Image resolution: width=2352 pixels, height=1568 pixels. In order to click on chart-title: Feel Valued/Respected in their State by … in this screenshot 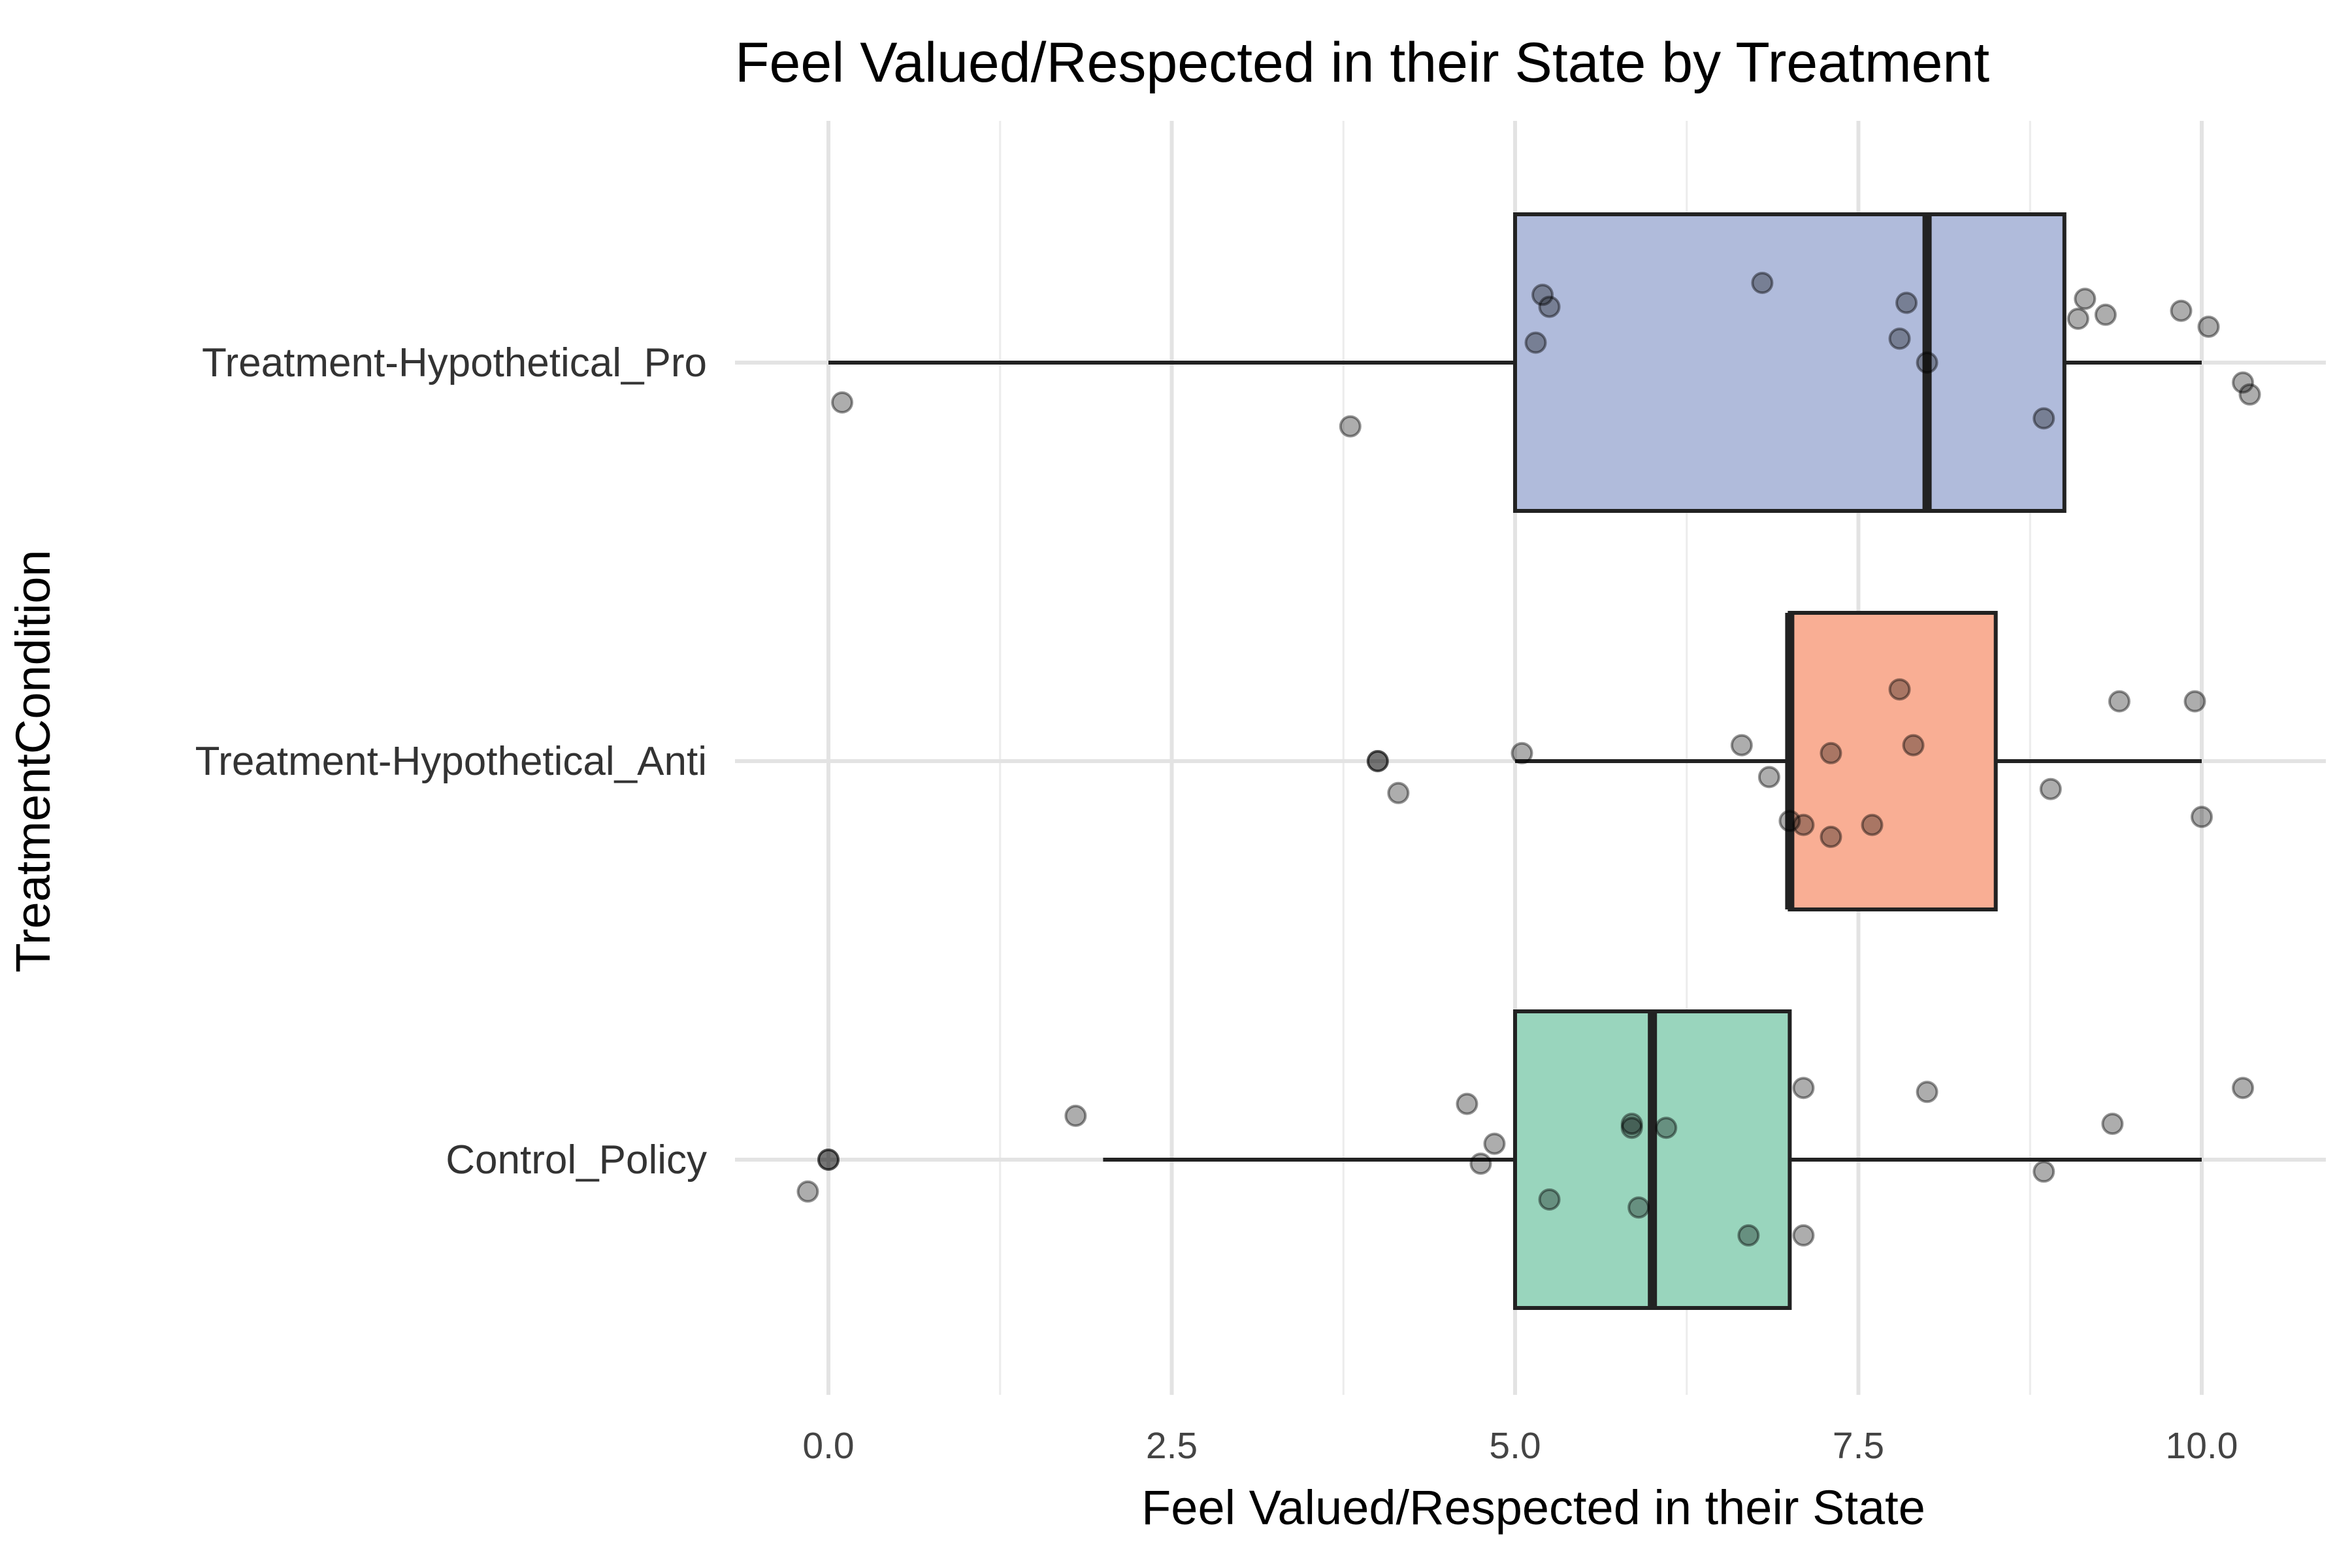, I will do `click(1362, 62)`.